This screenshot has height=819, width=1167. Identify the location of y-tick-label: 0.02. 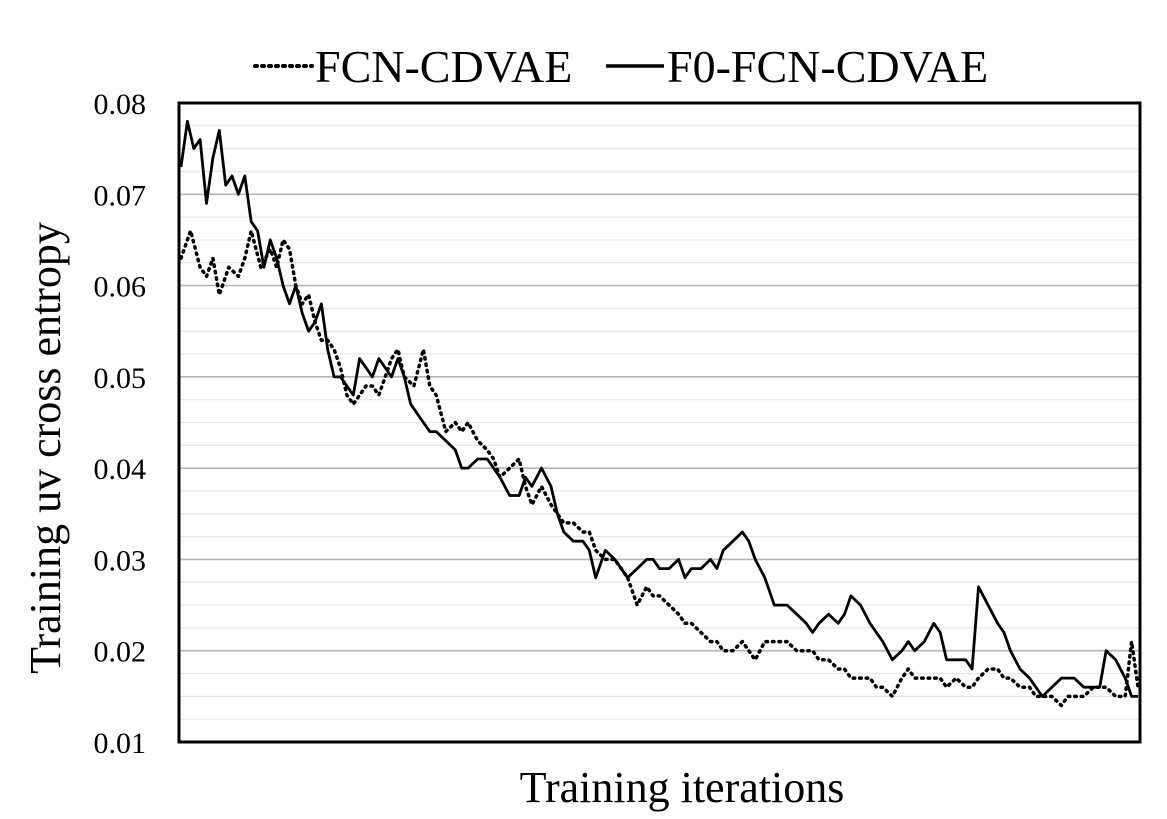
(120, 652).